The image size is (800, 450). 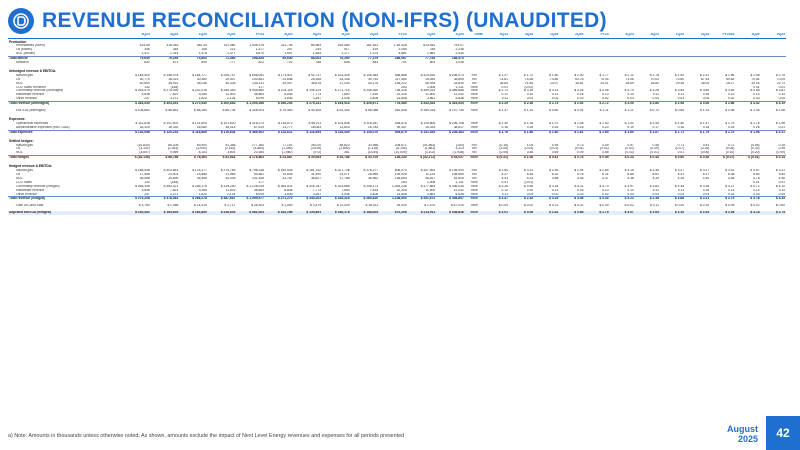 What do you see at coordinates (33, 70) in the screenshot?
I see `section-label: Unhedged revenue & EBITDA:` at bounding box center [33, 70].